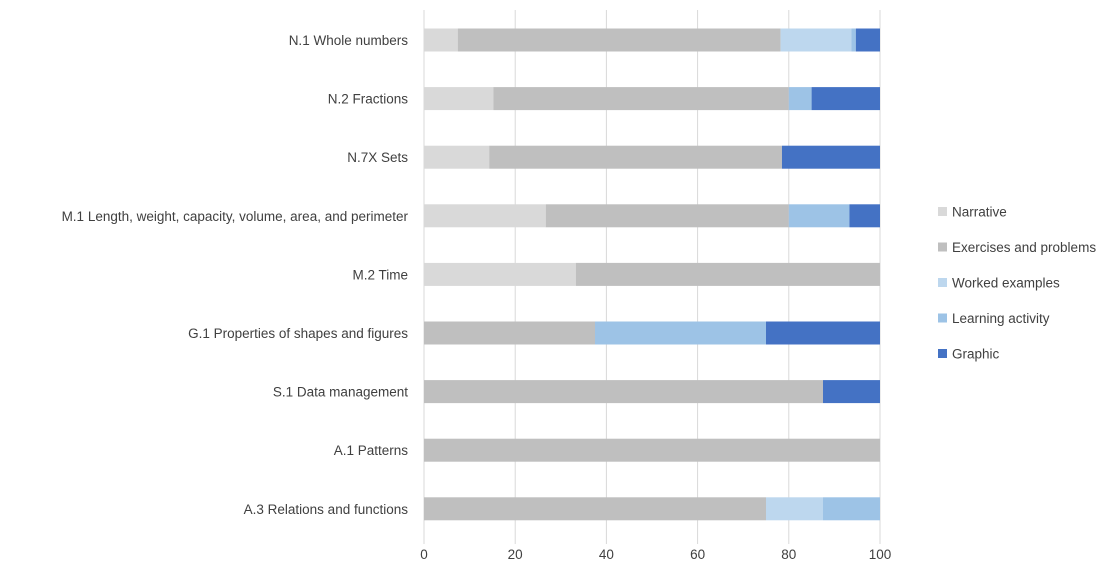 This screenshot has width=1113, height=564. What do you see at coordinates (697, 554) in the screenshot?
I see `x-tick-label: 60` at bounding box center [697, 554].